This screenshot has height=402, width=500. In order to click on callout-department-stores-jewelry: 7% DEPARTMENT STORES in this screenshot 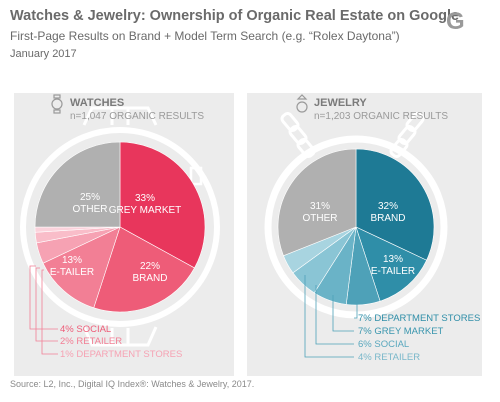, I will do `click(419, 318)`.